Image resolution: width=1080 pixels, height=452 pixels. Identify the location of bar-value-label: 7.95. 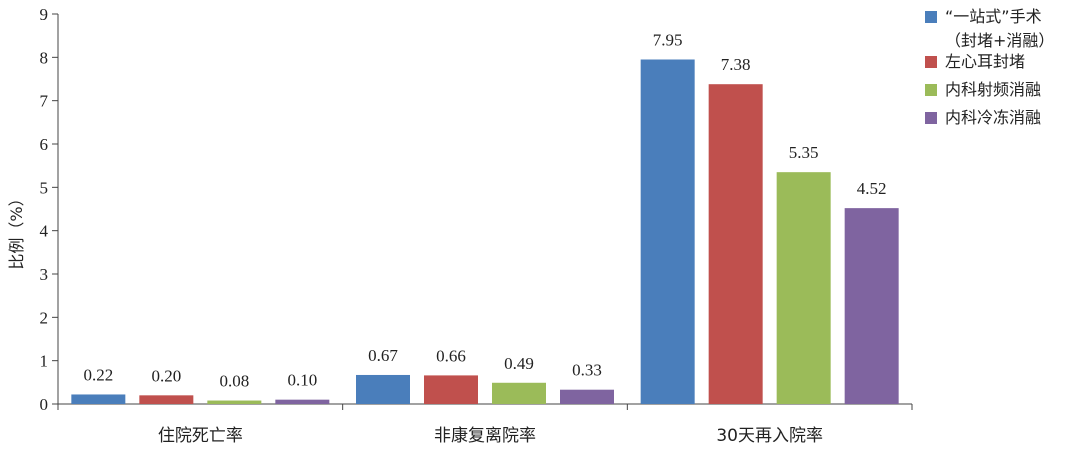
(668, 40).